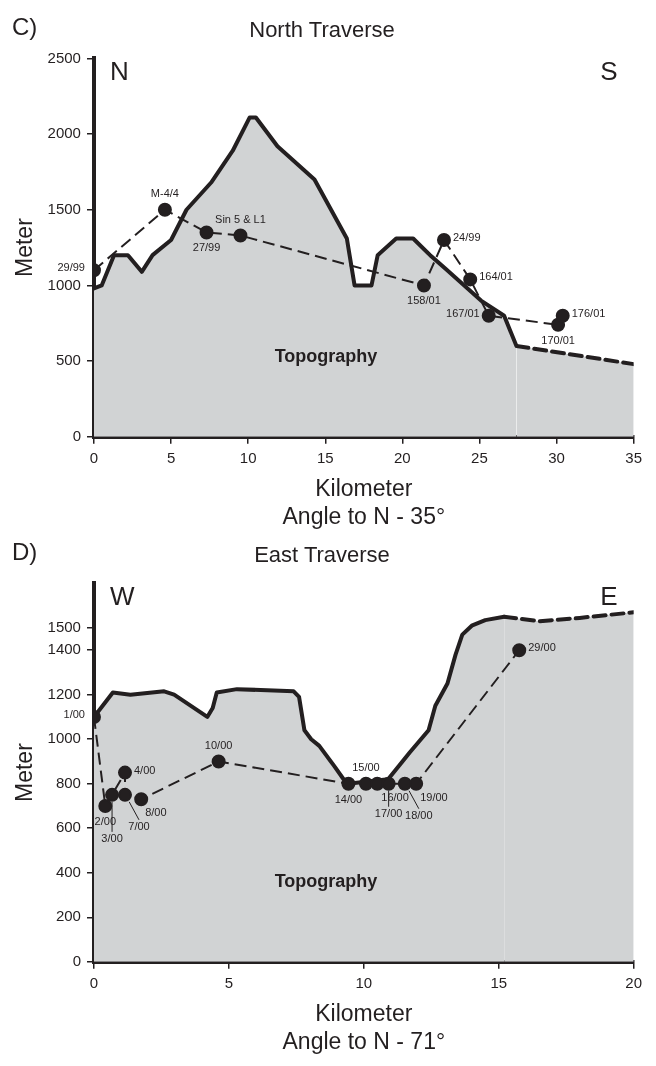 The width and height of the screenshot is (656, 1066). What do you see at coordinates (144, 769) in the screenshot?
I see `annotation: 4/00` at bounding box center [144, 769].